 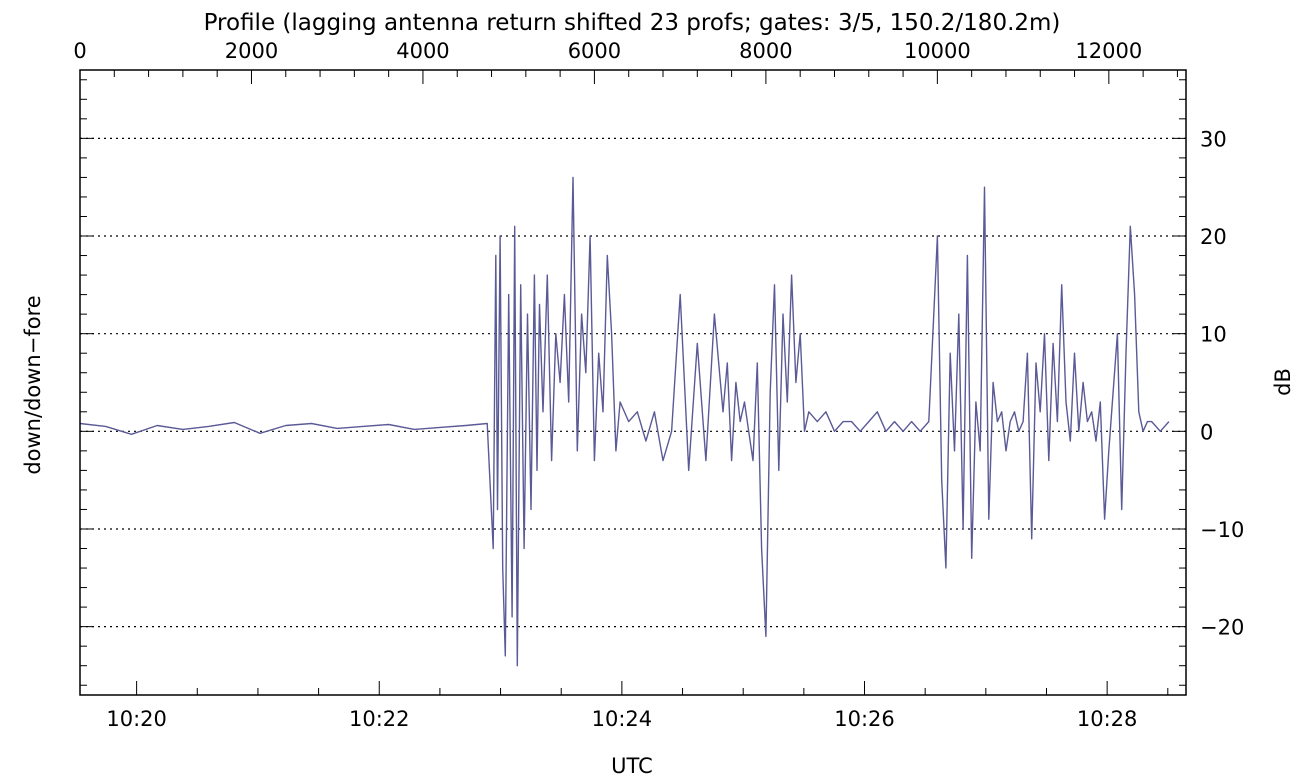 I want to click on x-top-tick-label: 4000, so click(x=422, y=51).